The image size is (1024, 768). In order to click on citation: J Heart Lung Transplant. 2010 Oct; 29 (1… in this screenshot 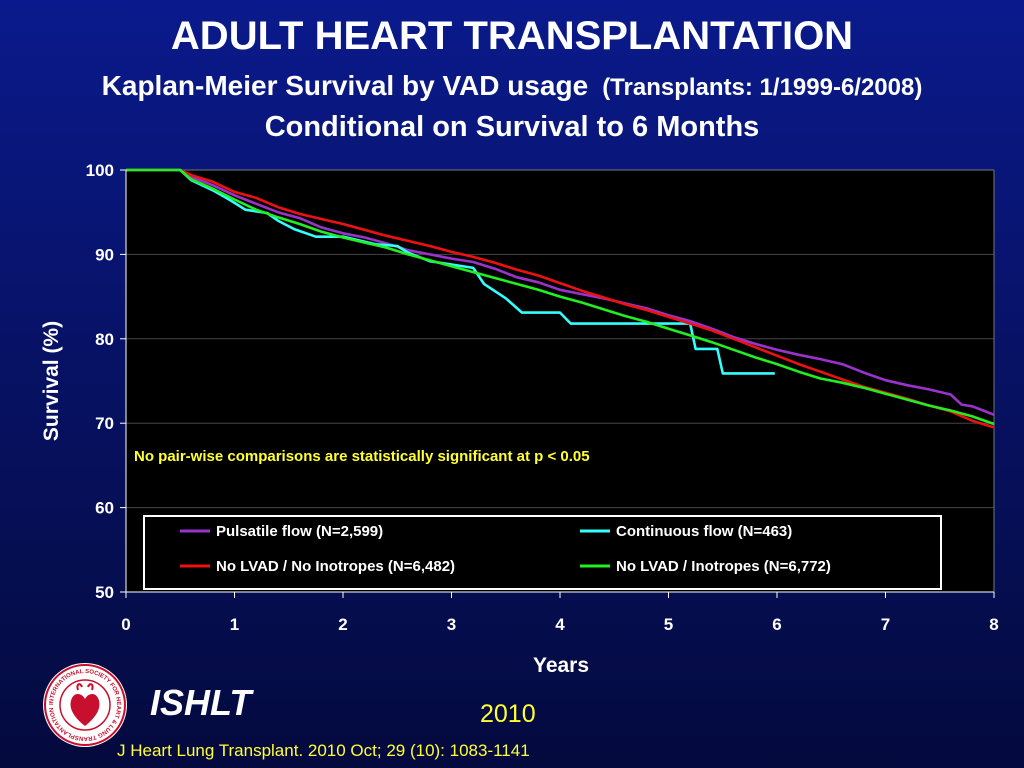, I will do `click(323, 750)`.